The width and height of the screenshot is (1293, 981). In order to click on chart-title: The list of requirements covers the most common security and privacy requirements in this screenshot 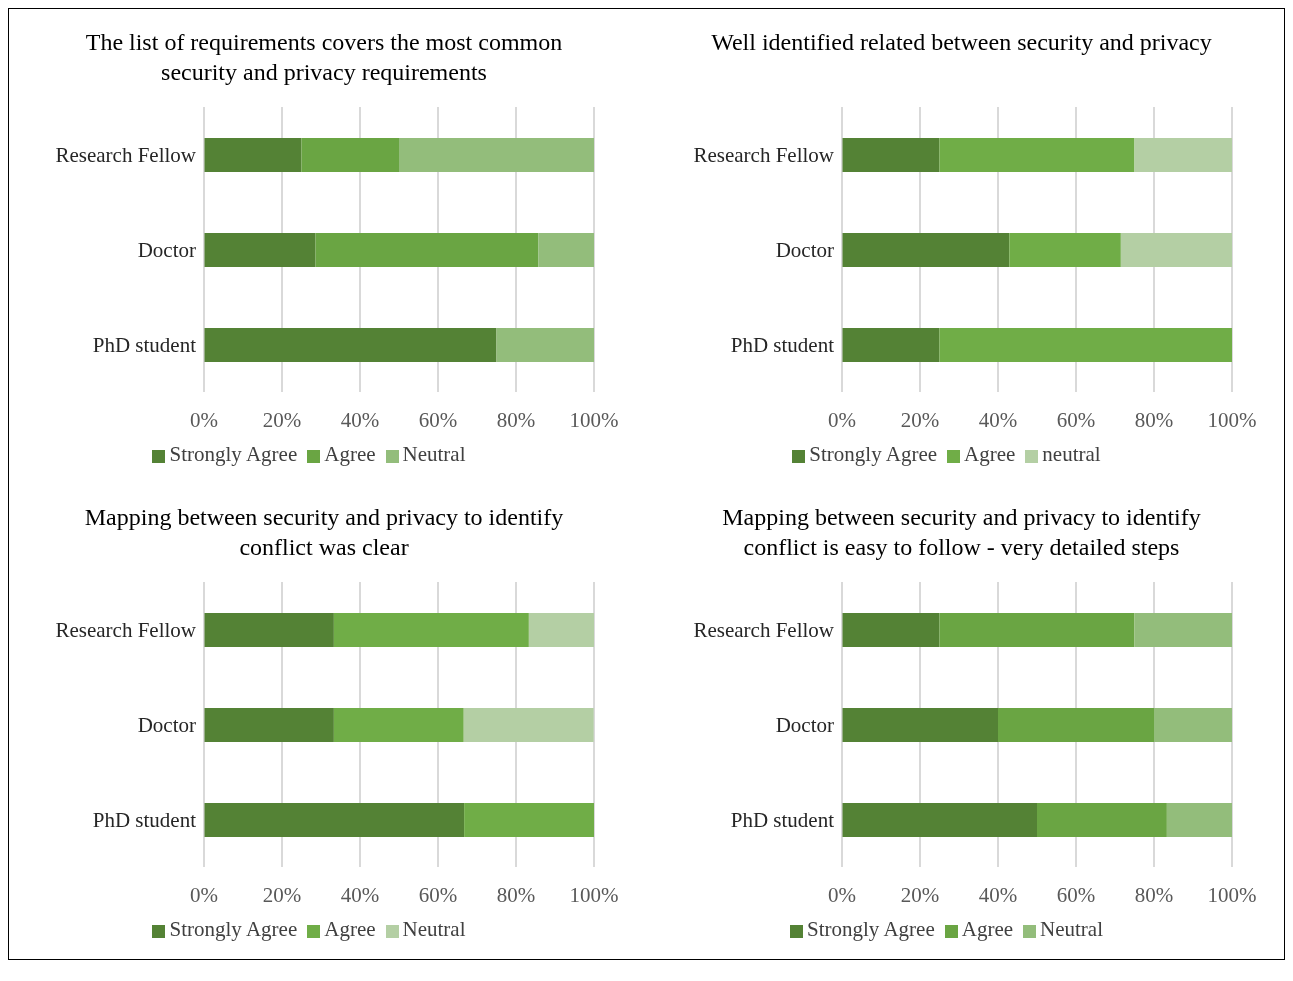, I will do `click(324, 57)`.